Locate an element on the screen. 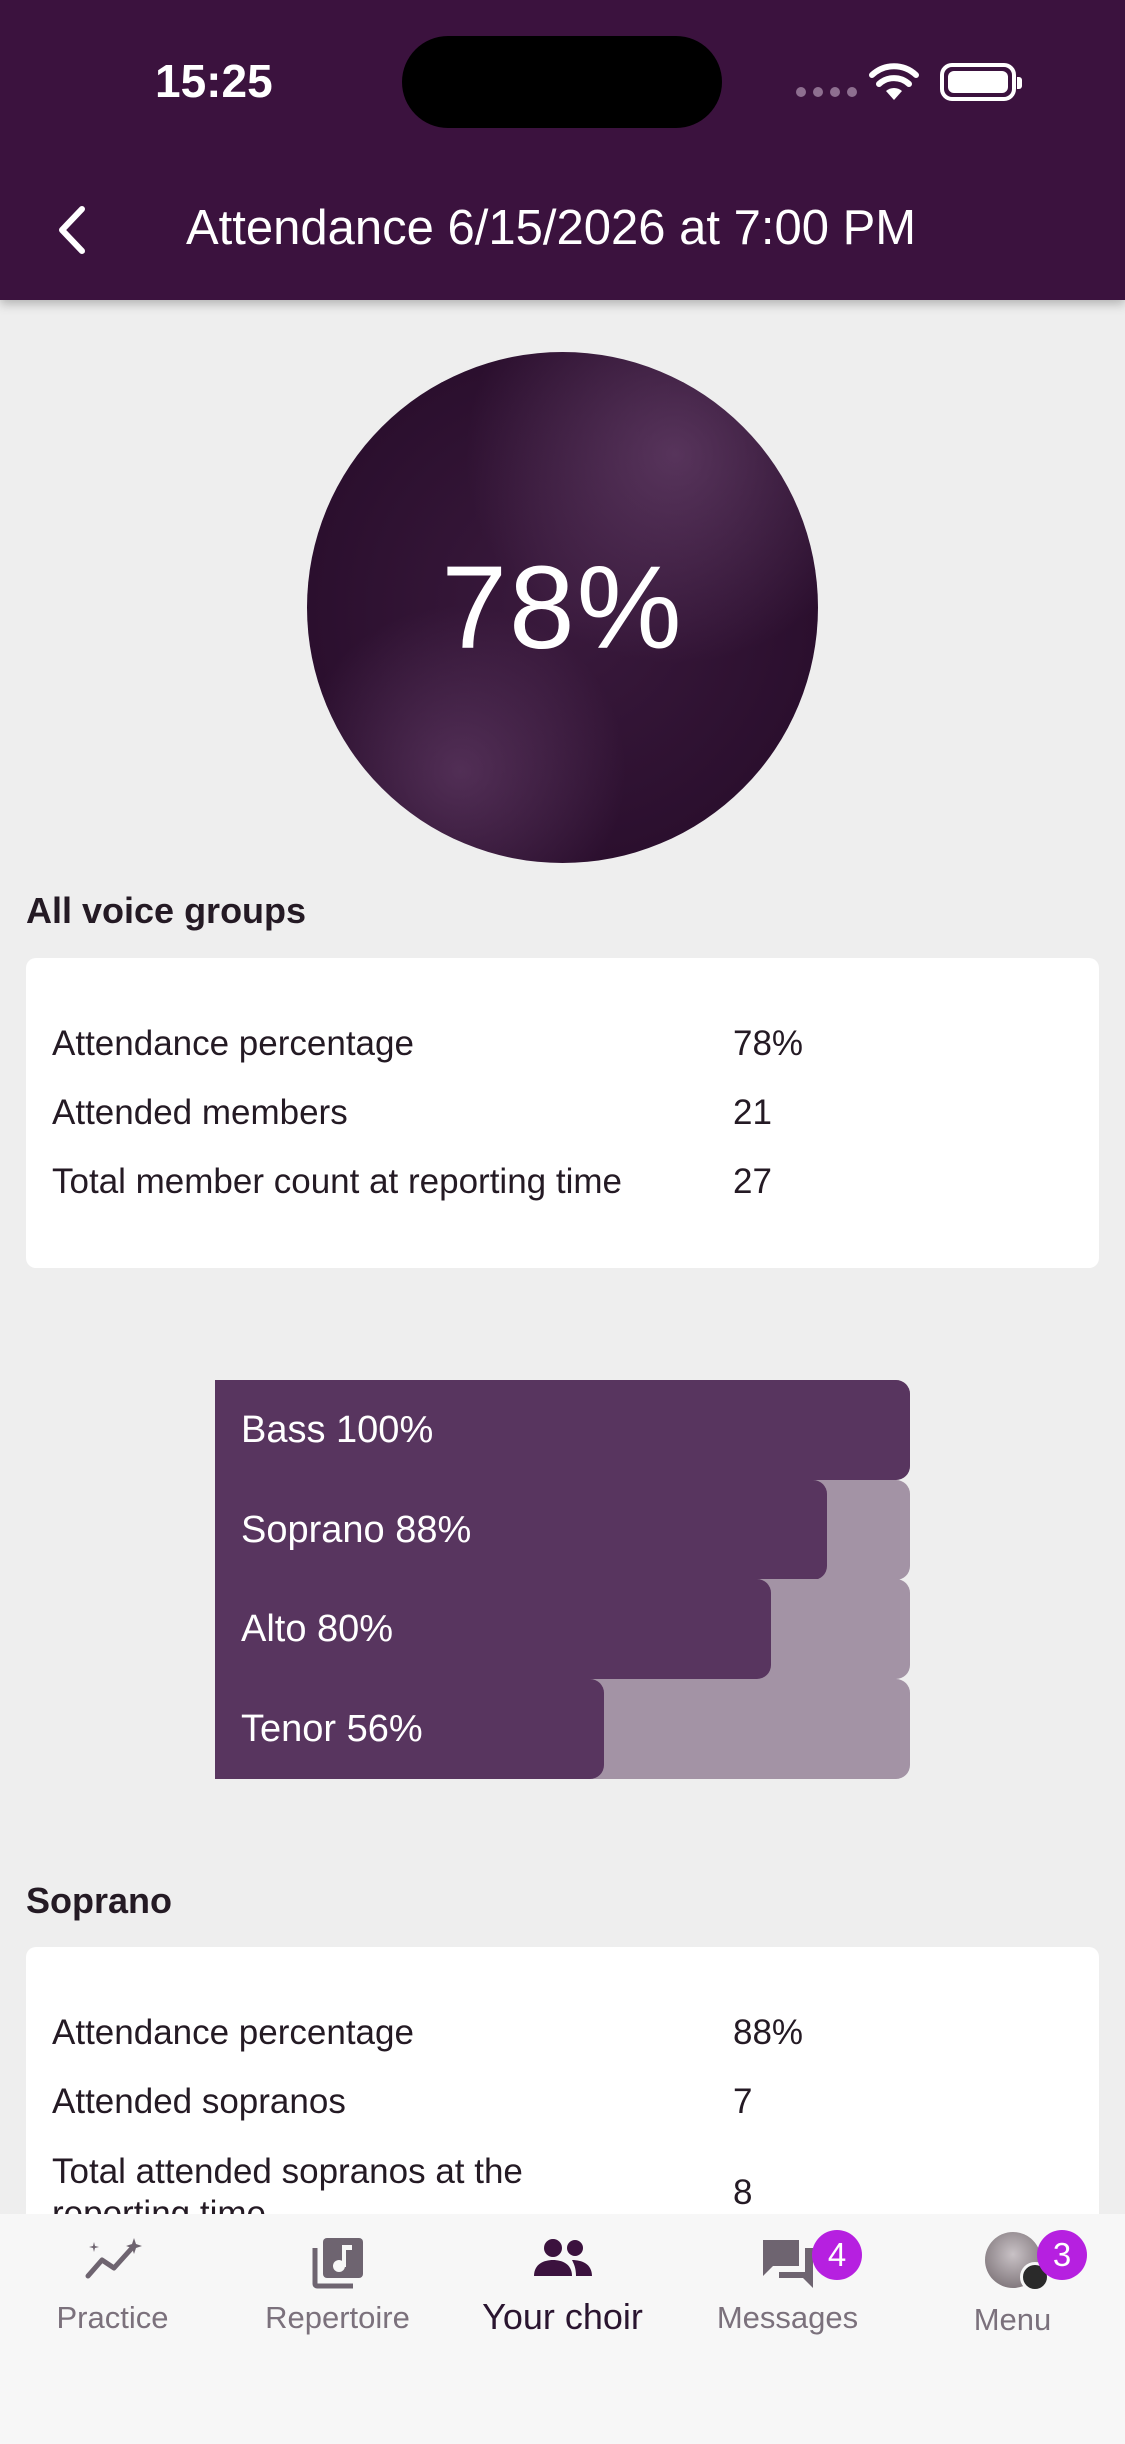 Image resolution: width=1125 pixels, height=2444 pixels. back-button is located at coordinates (75, 230).